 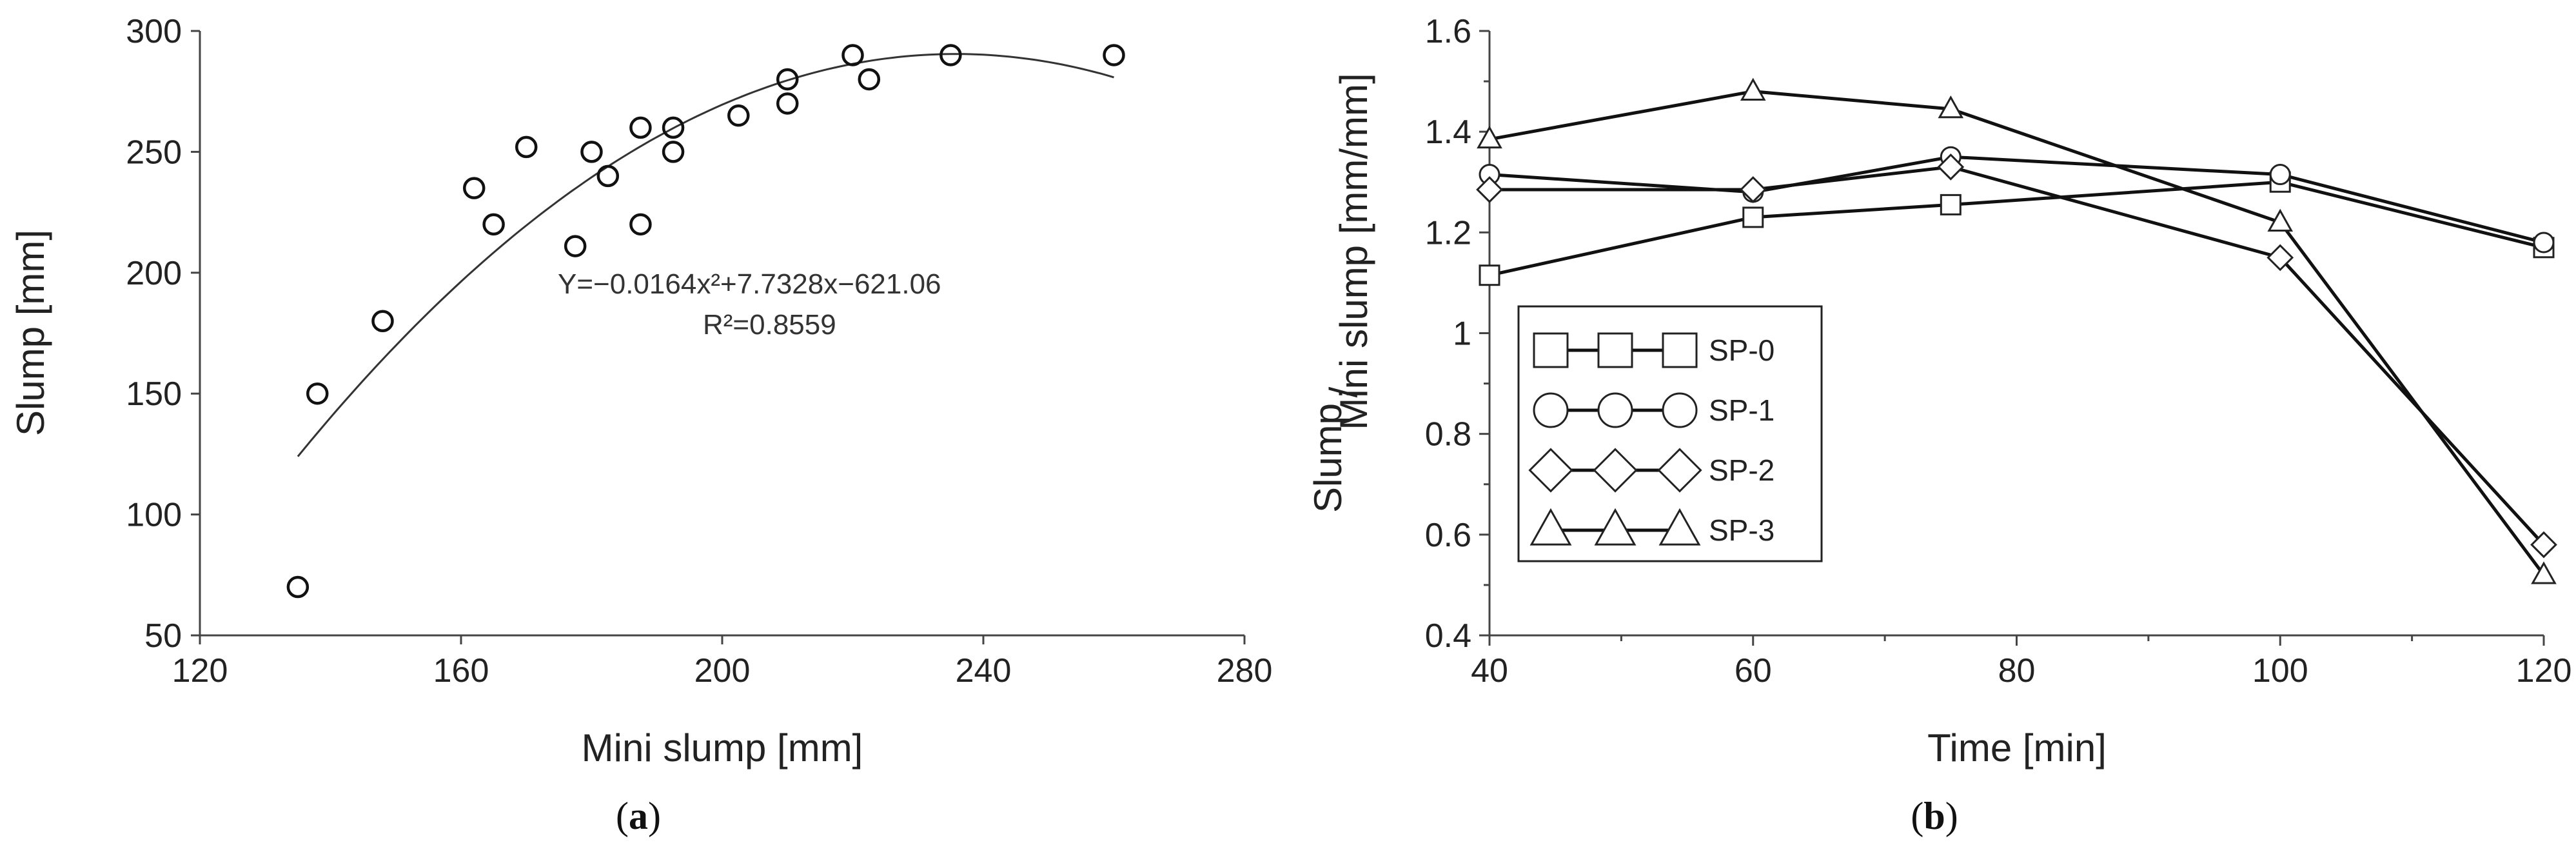 I want to click on chart-b-legend-item: SP-1, so click(x=1654, y=410).